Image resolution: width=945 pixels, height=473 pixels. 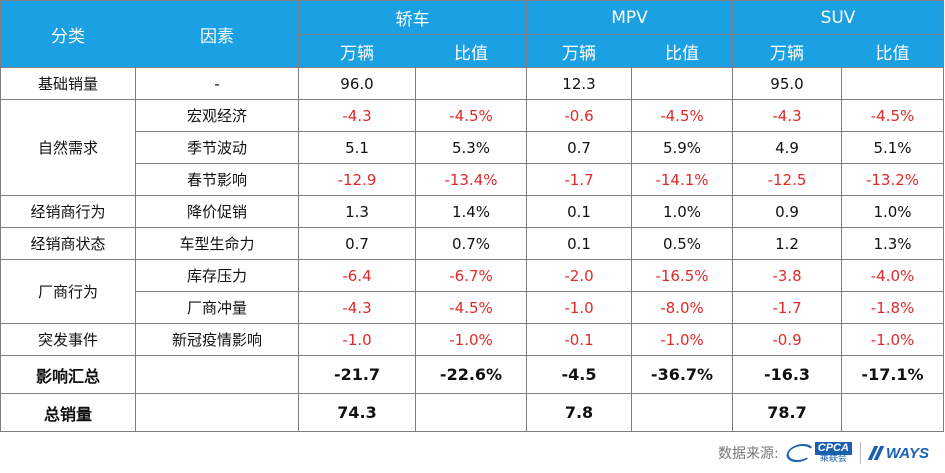 I want to click on category-cell: 经销商状态, so click(x=68, y=243).